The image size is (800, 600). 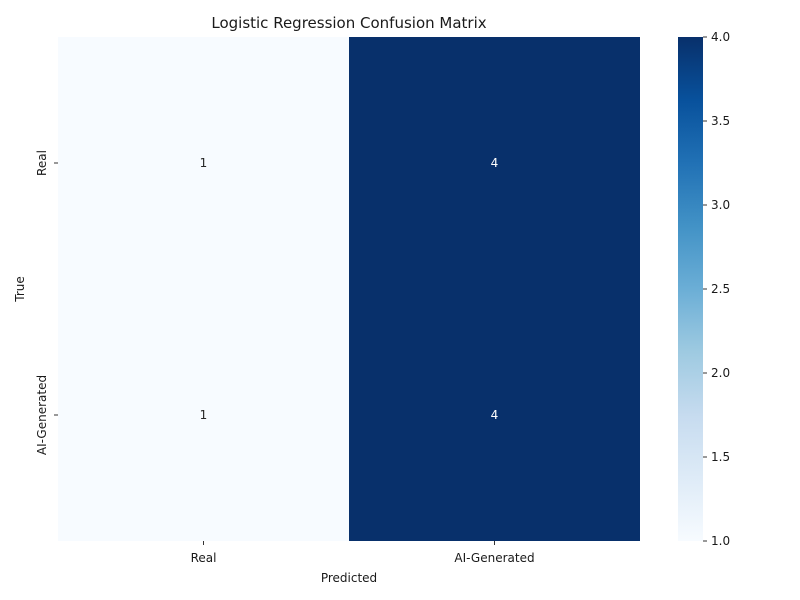 What do you see at coordinates (720, 205) in the screenshot?
I see `colorbar-tick-label-4: 3.0` at bounding box center [720, 205].